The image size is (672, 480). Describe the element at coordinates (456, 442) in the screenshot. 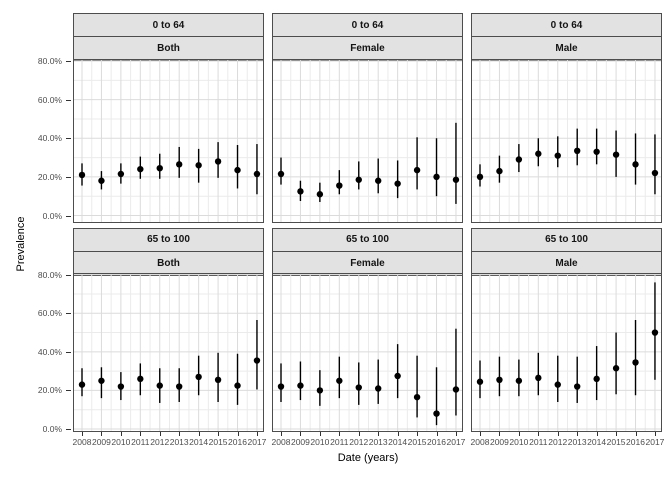

I see `x-tick-label: 2017` at that location.